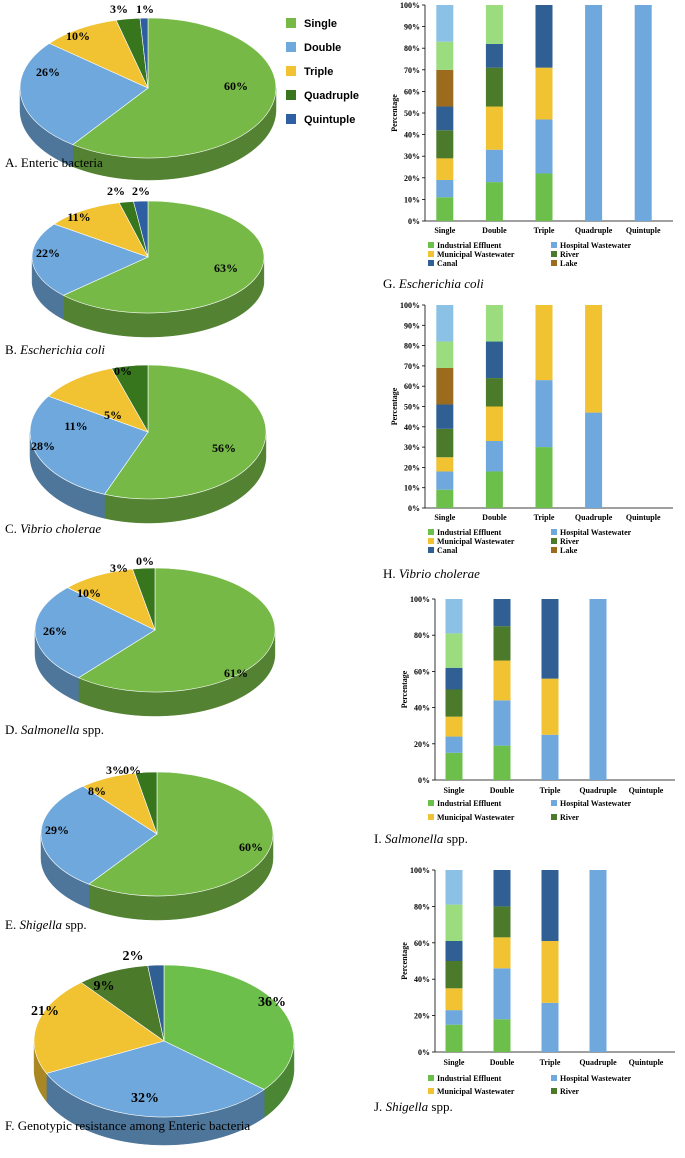  What do you see at coordinates (75, 426) in the screenshot?
I see `pie-label: 11%` at bounding box center [75, 426].